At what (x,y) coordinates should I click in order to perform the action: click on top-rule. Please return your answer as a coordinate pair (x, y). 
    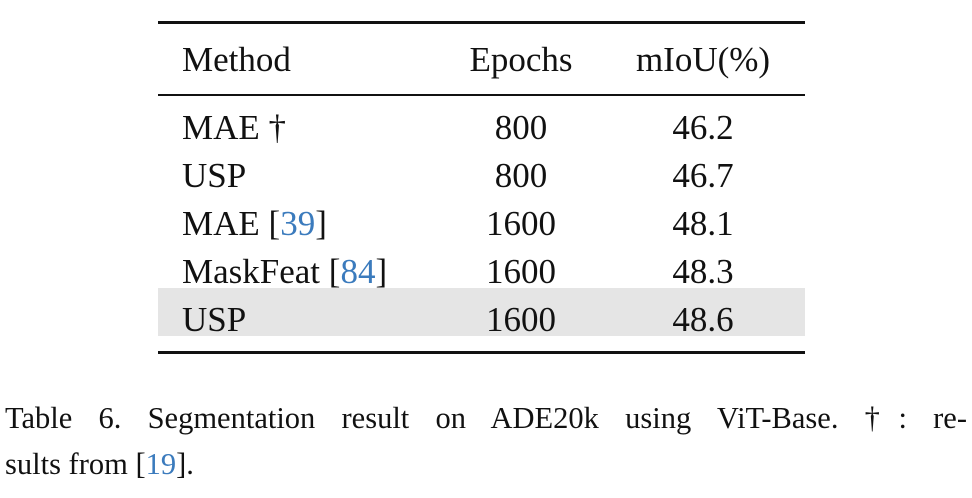
    Looking at the image, I should click on (481, 22).